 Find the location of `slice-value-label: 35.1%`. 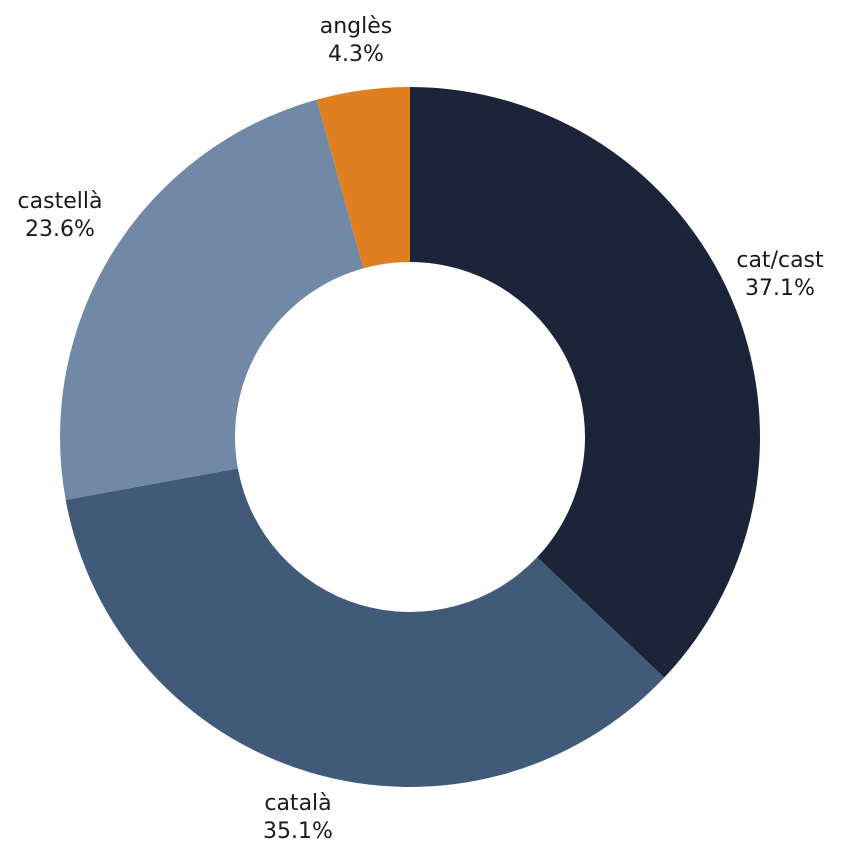

slice-value-label: 35.1% is located at coordinates (298, 831).